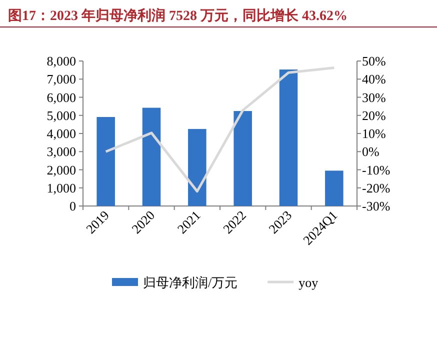  I want to click on y-tick-label: 6,000, so click(61, 97).